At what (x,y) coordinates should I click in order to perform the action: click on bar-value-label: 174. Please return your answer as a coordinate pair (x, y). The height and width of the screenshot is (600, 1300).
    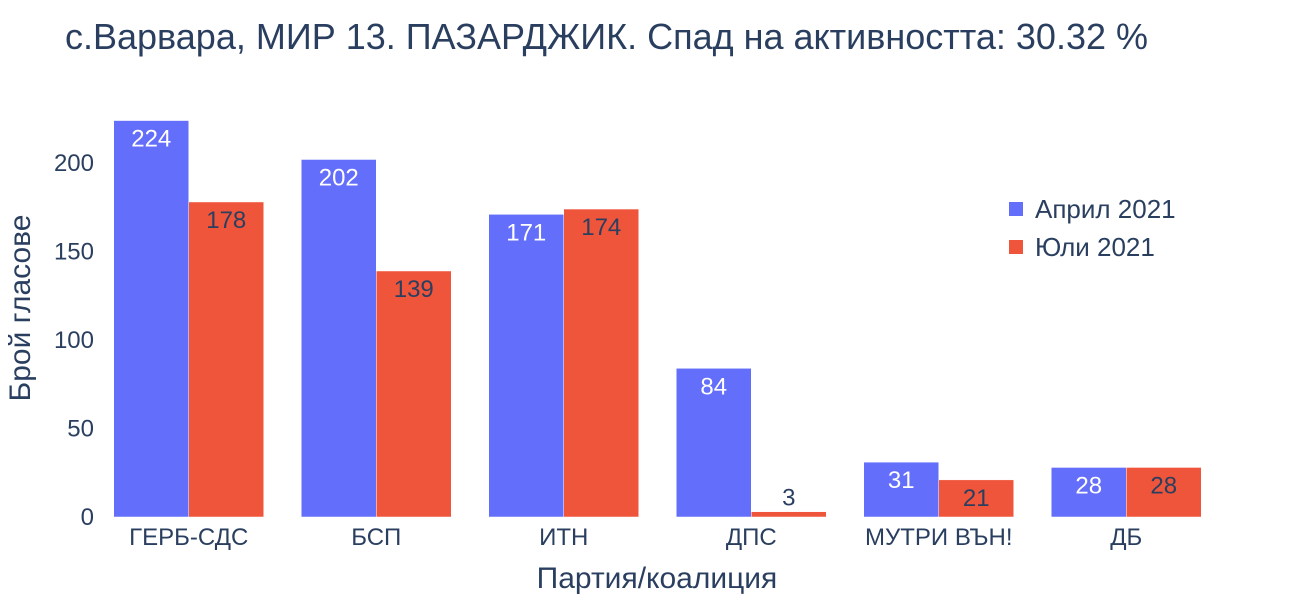
    Looking at the image, I should click on (601, 227).